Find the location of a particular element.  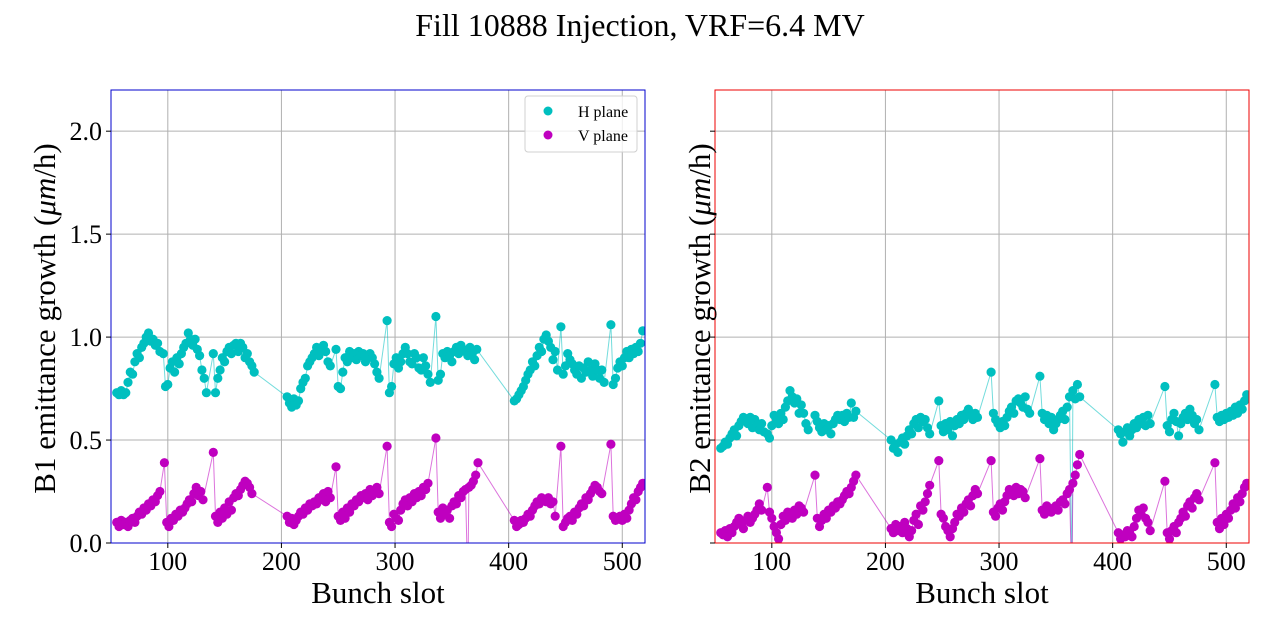

right-y-axis-label: B2 emittance growth (μm/h) is located at coordinates (699, 318).